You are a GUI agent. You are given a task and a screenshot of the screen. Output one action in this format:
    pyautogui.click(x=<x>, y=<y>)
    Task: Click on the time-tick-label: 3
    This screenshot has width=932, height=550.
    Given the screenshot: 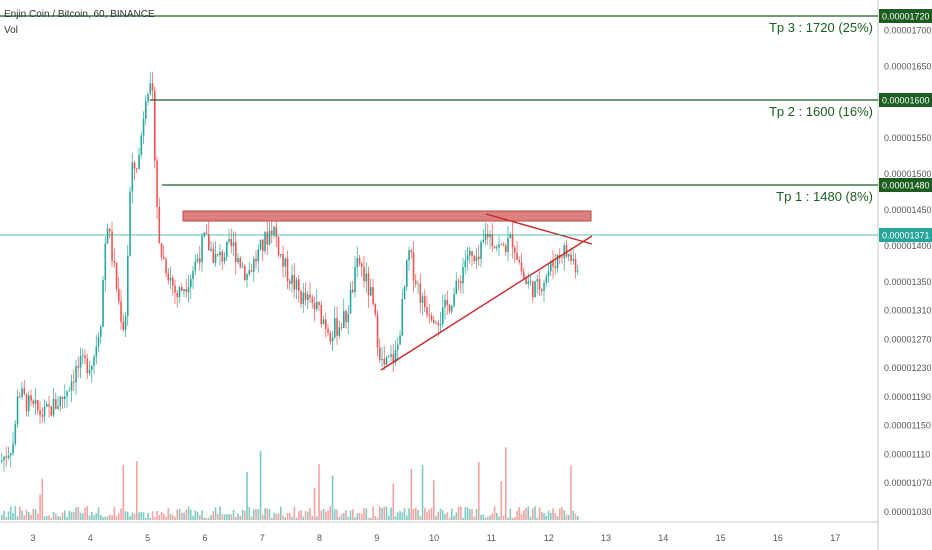 What is the action you would take?
    pyautogui.click(x=32, y=538)
    